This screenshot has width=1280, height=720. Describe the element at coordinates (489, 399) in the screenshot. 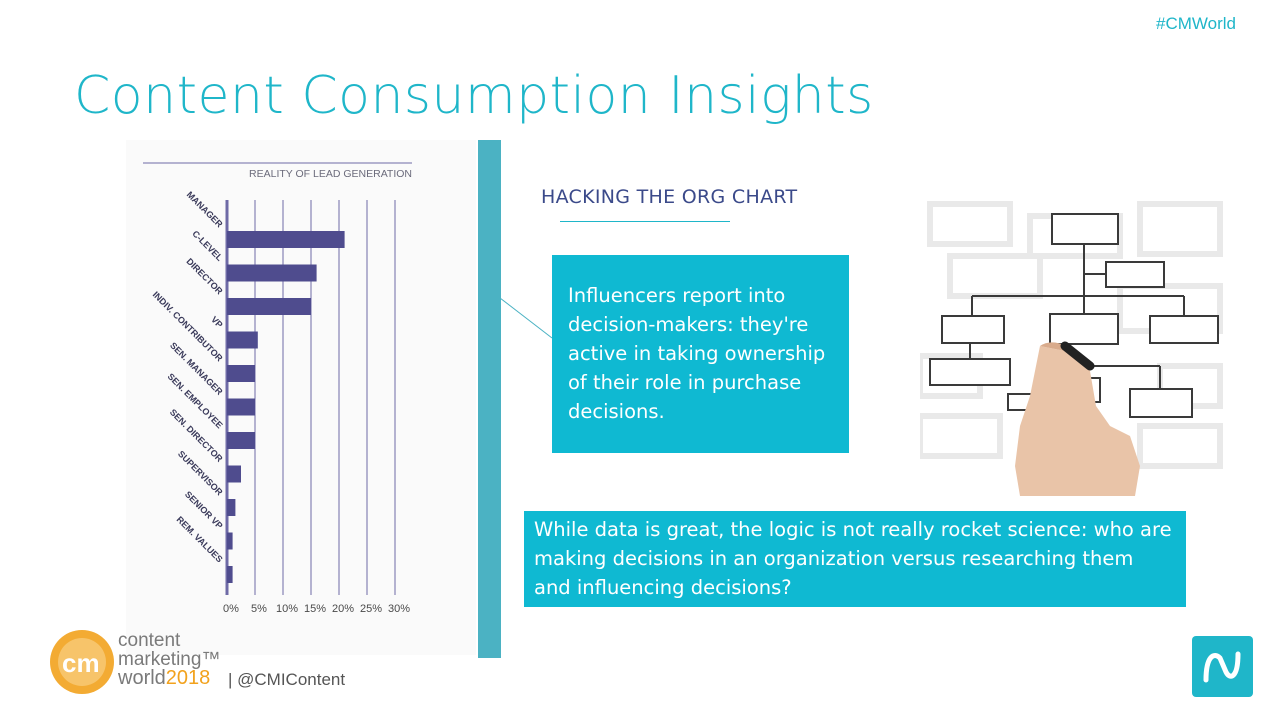

I see `vertical-divider` at that location.